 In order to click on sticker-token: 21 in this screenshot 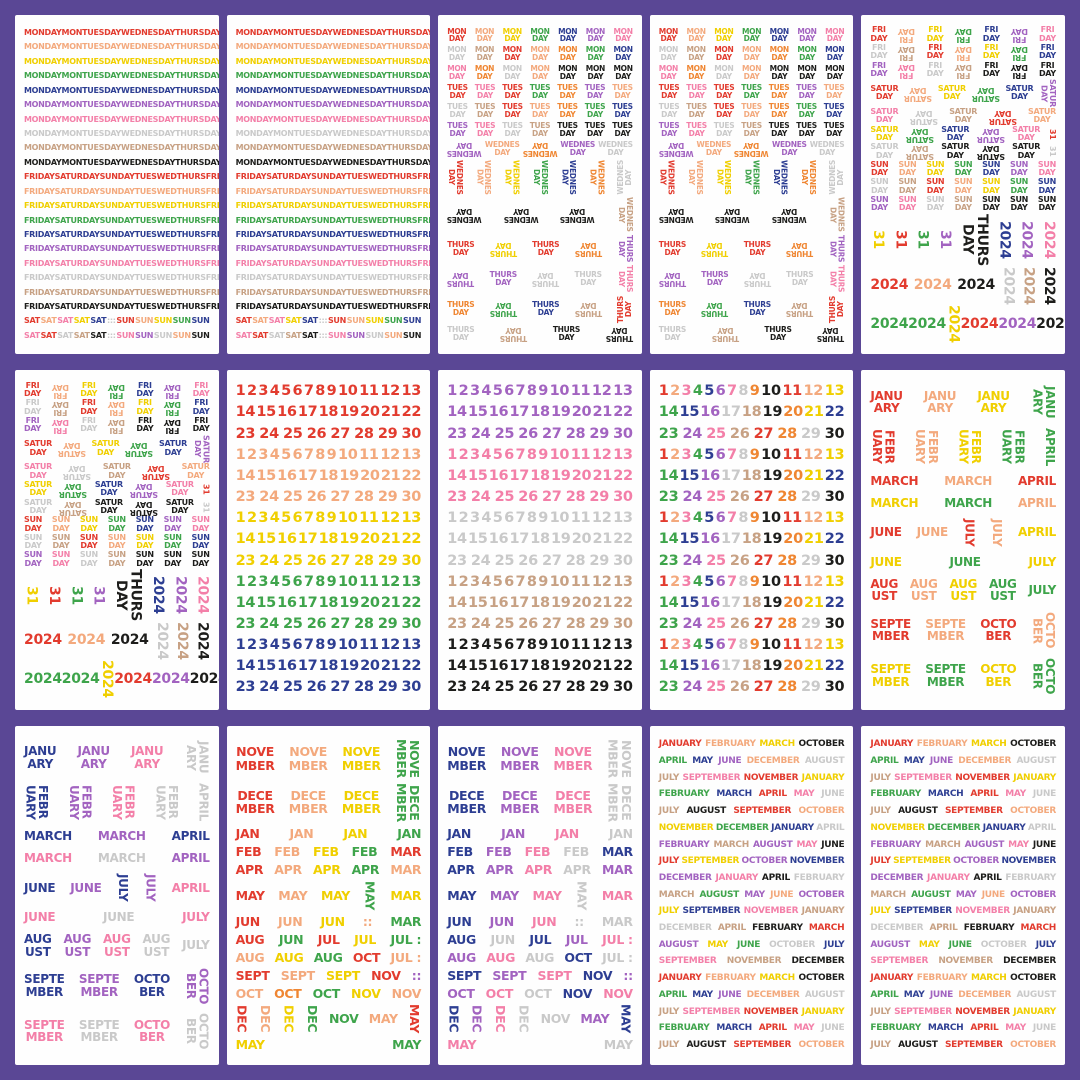, I will do `click(602, 539)`.